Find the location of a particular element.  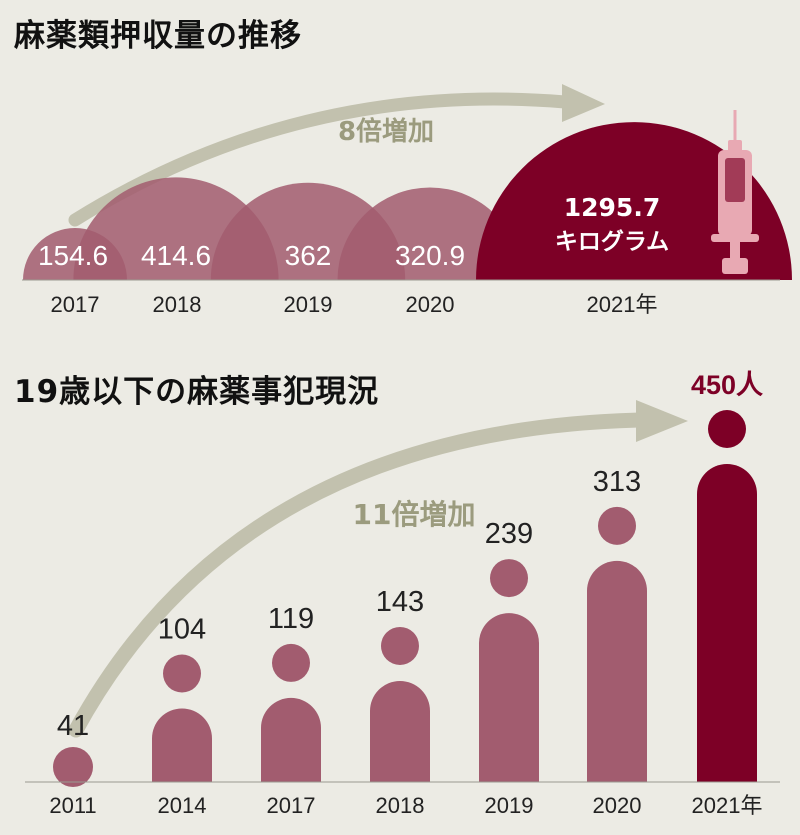

youth-bar-2018 is located at coordinates (400, 704).